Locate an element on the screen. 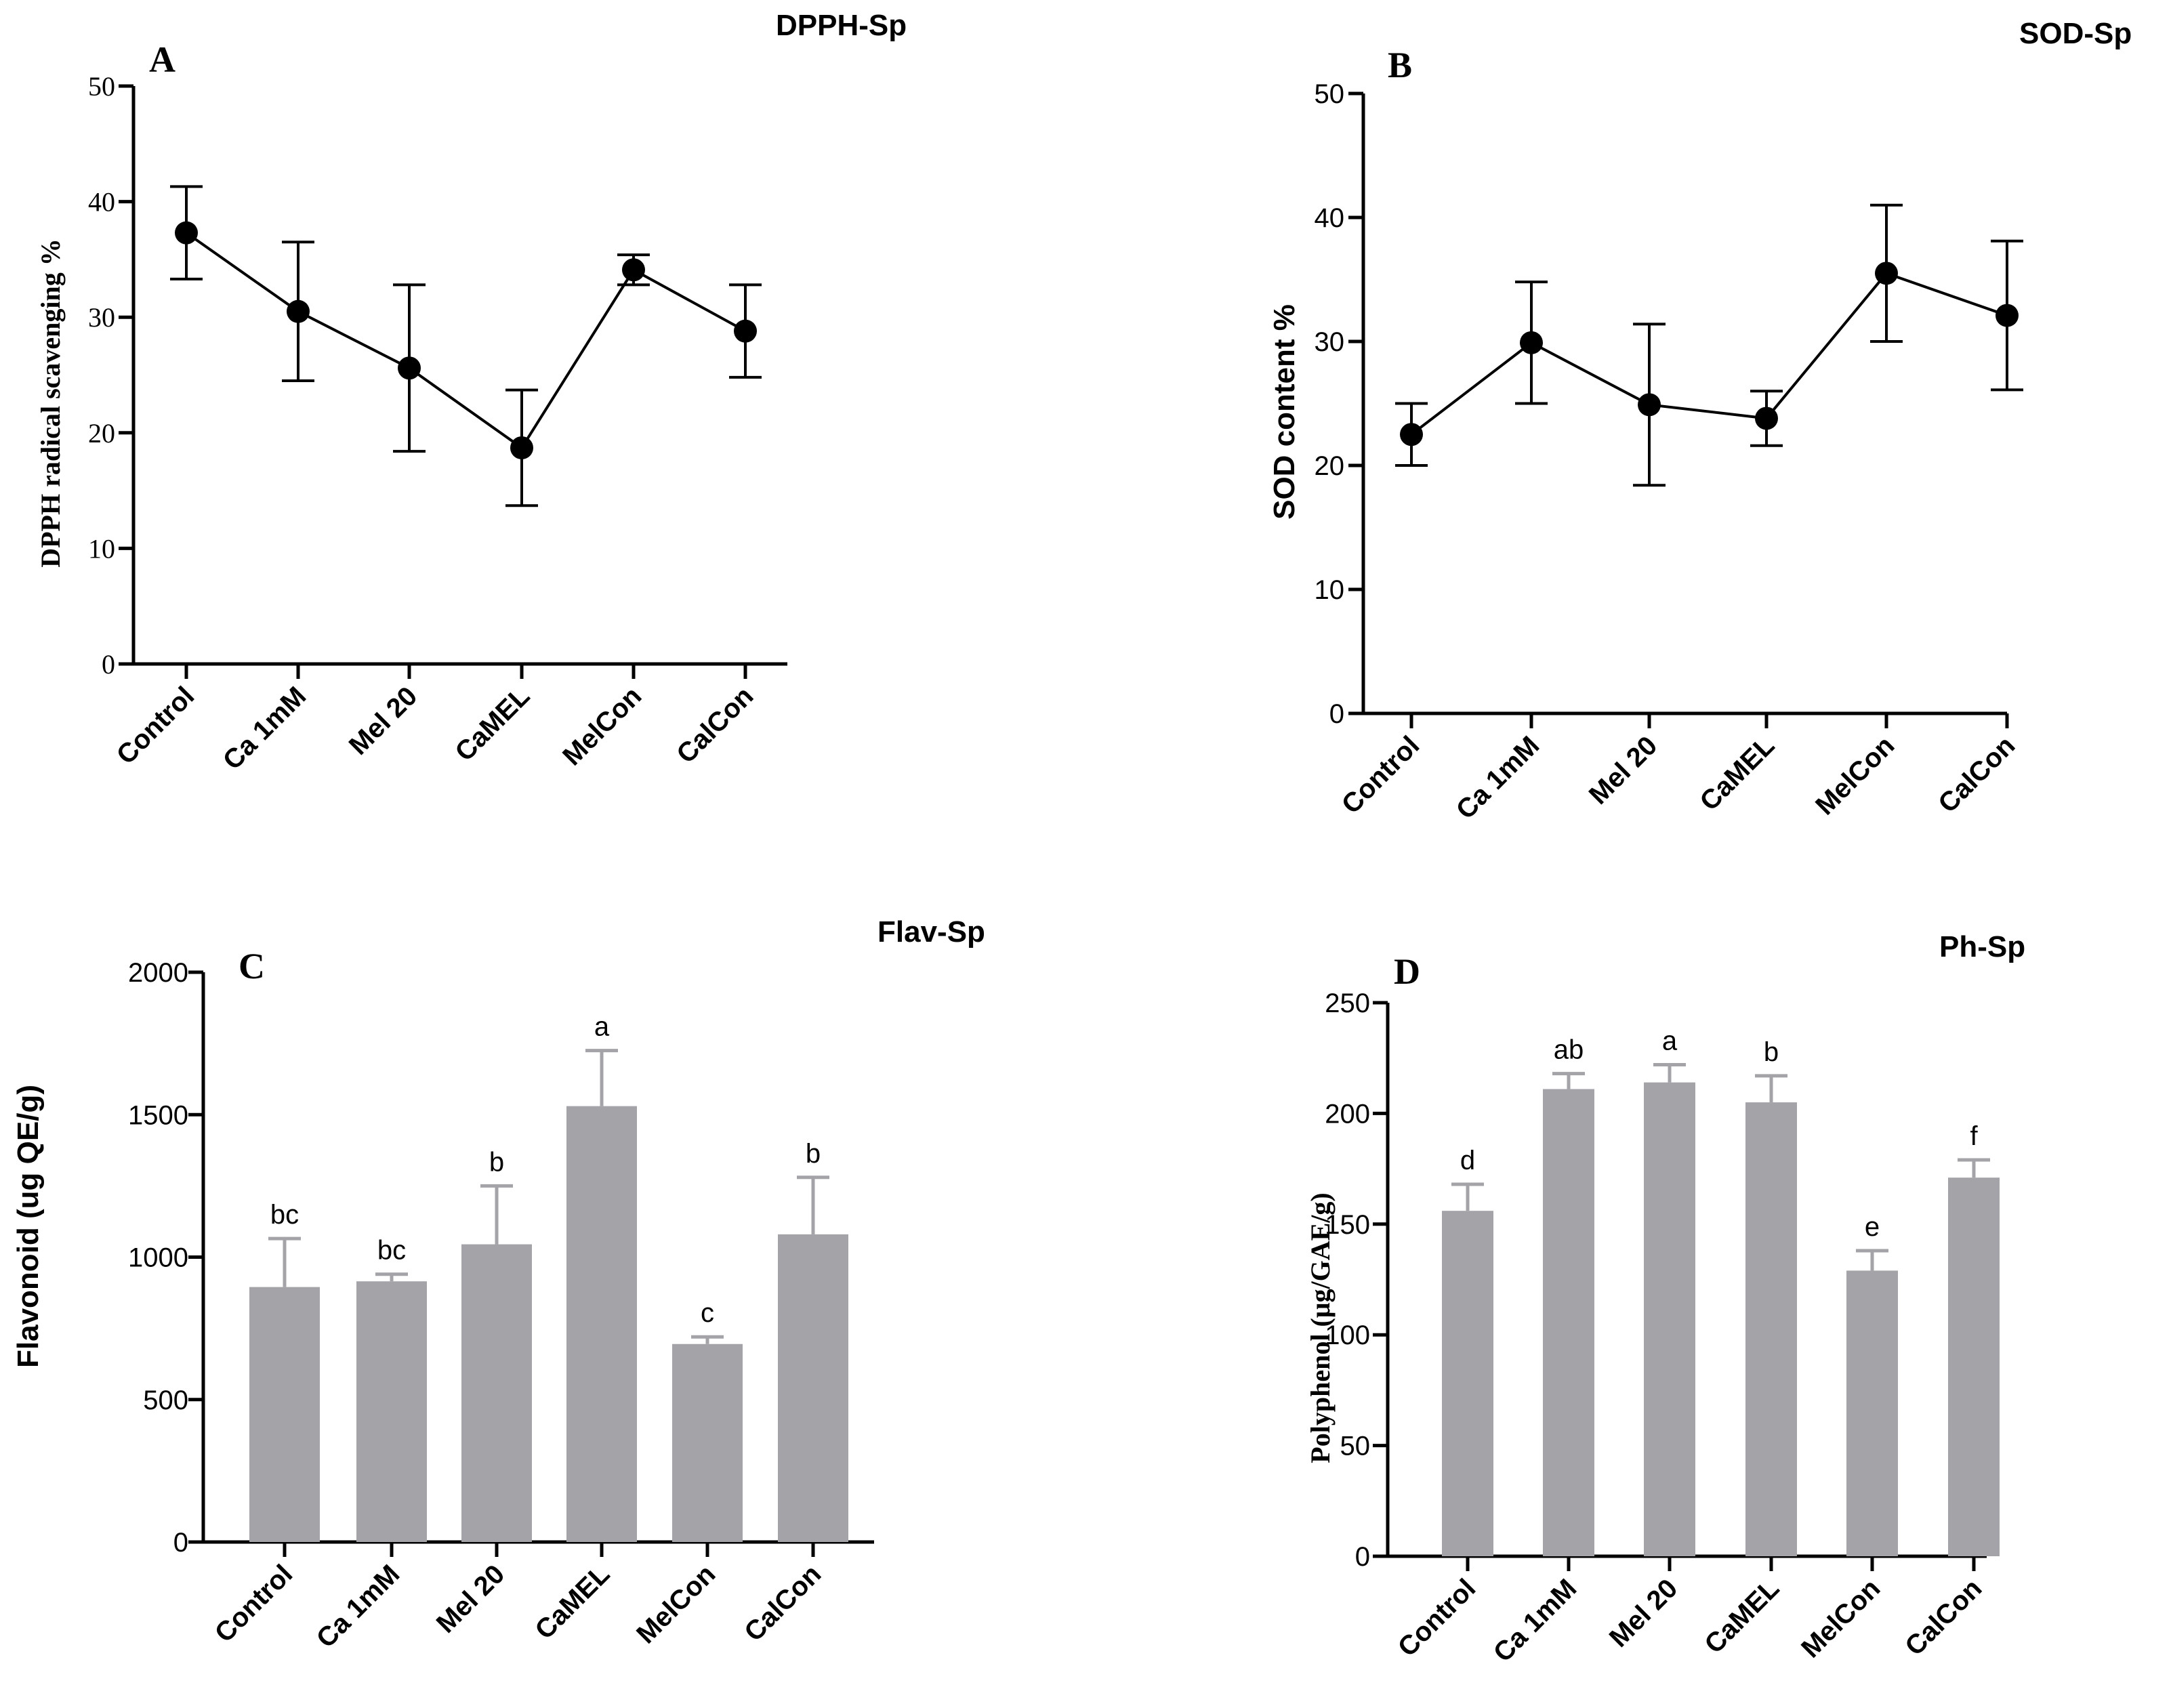  panel-d-title: Ph-Sp is located at coordinates (1982, 946).